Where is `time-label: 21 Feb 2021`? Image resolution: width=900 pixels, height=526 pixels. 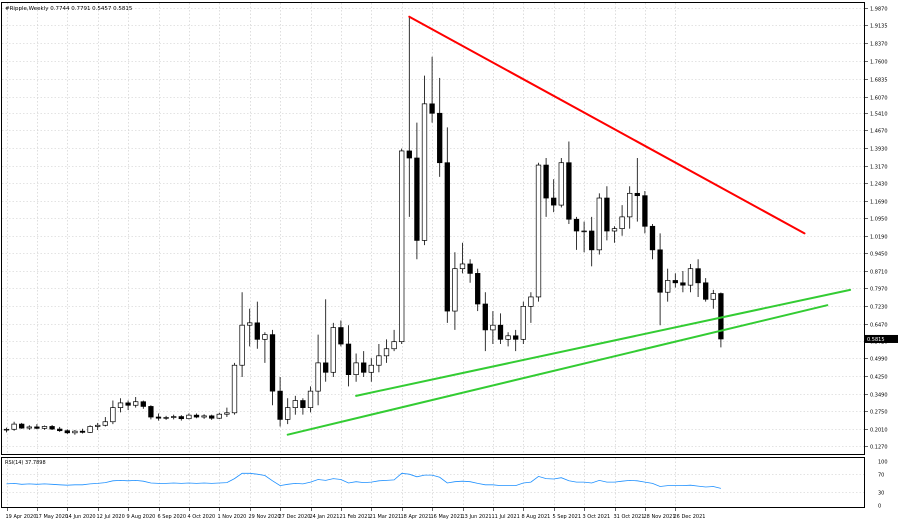 time-label: 21 Feb 2021 is located at coordinates (355, 517).